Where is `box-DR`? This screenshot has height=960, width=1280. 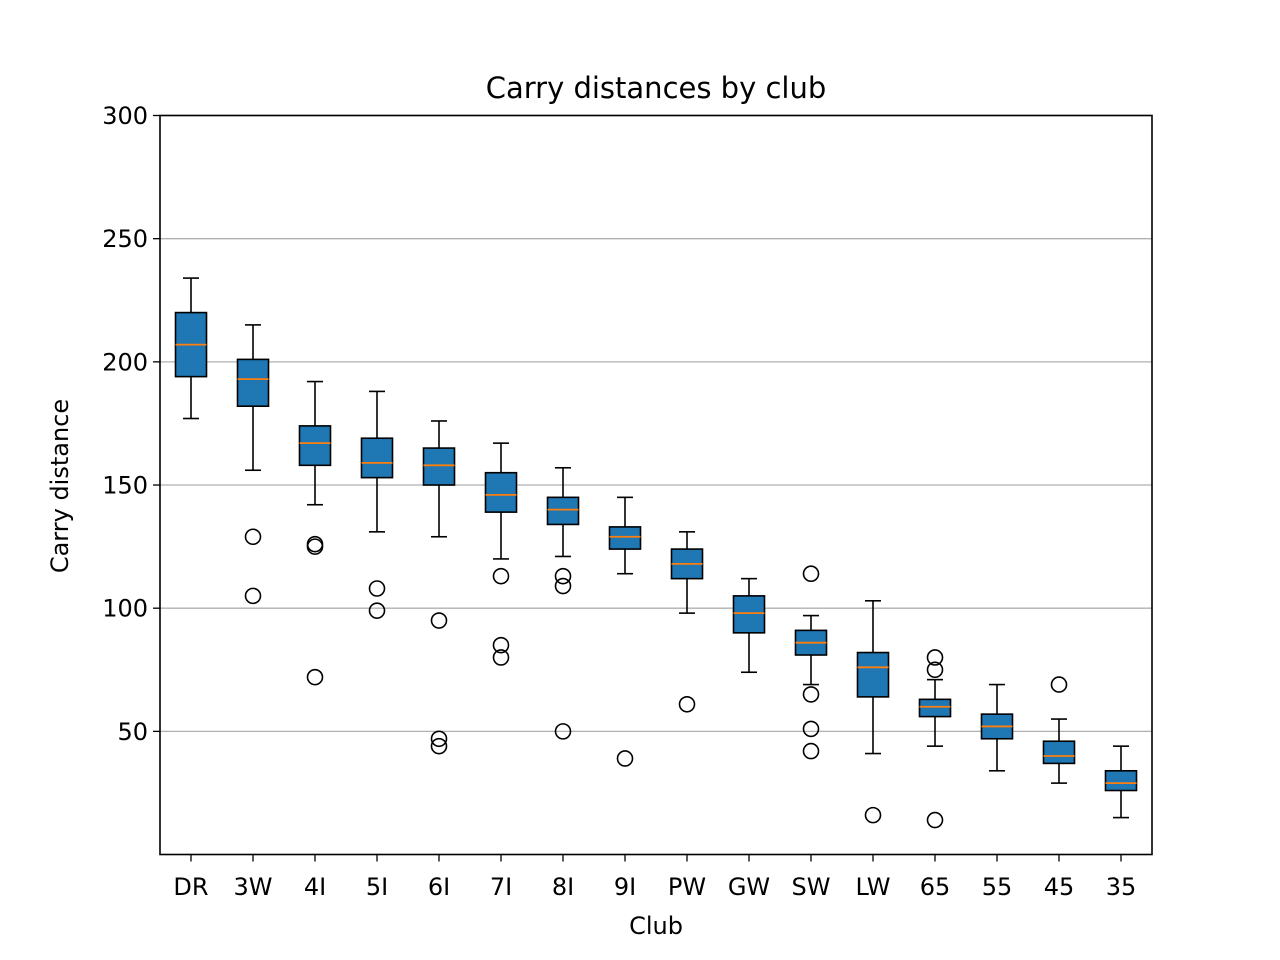
box-DR is located at coordinates (191, 348).